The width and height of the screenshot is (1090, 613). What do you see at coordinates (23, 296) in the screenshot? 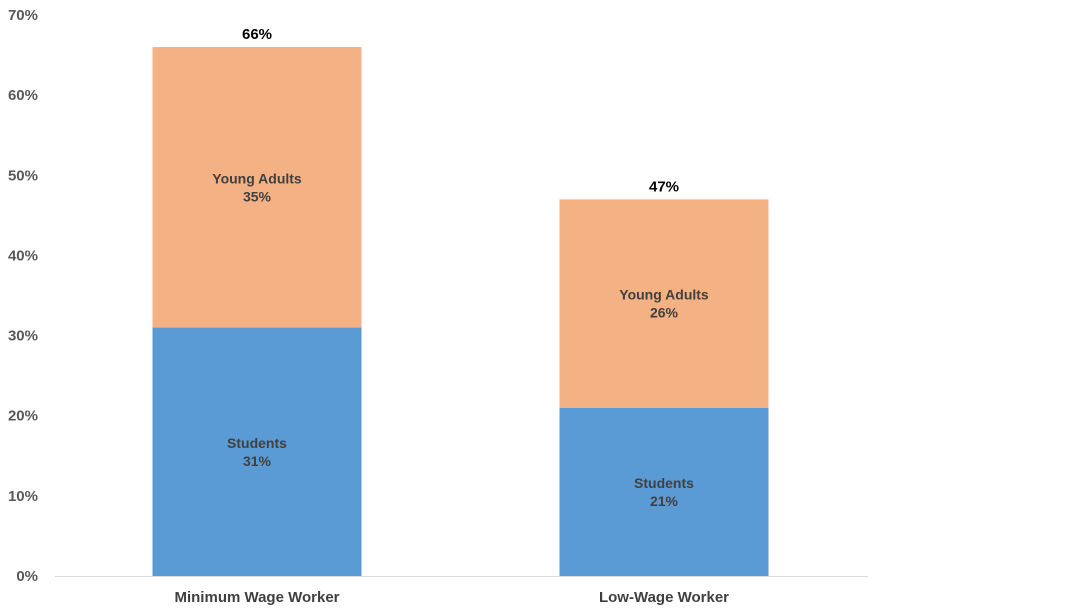
I see `y-axis-ticks: 0% 10% 20% 30% 40% 50% 60% 70%` at bounding box center [23, 296].